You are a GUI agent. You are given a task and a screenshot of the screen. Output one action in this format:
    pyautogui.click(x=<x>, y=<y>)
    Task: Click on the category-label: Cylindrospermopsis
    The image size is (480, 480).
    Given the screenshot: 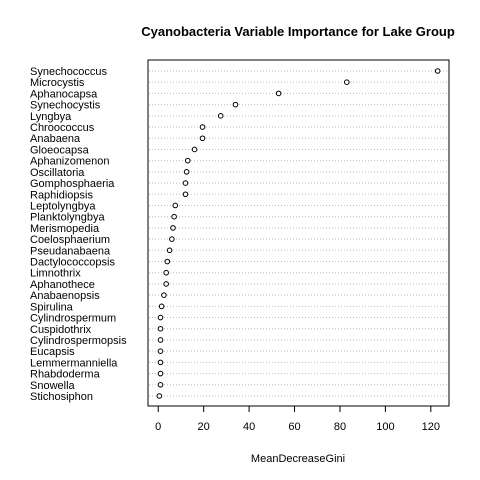 What is the action you would take?
    pyautogui.click(x=78, y=341)
    